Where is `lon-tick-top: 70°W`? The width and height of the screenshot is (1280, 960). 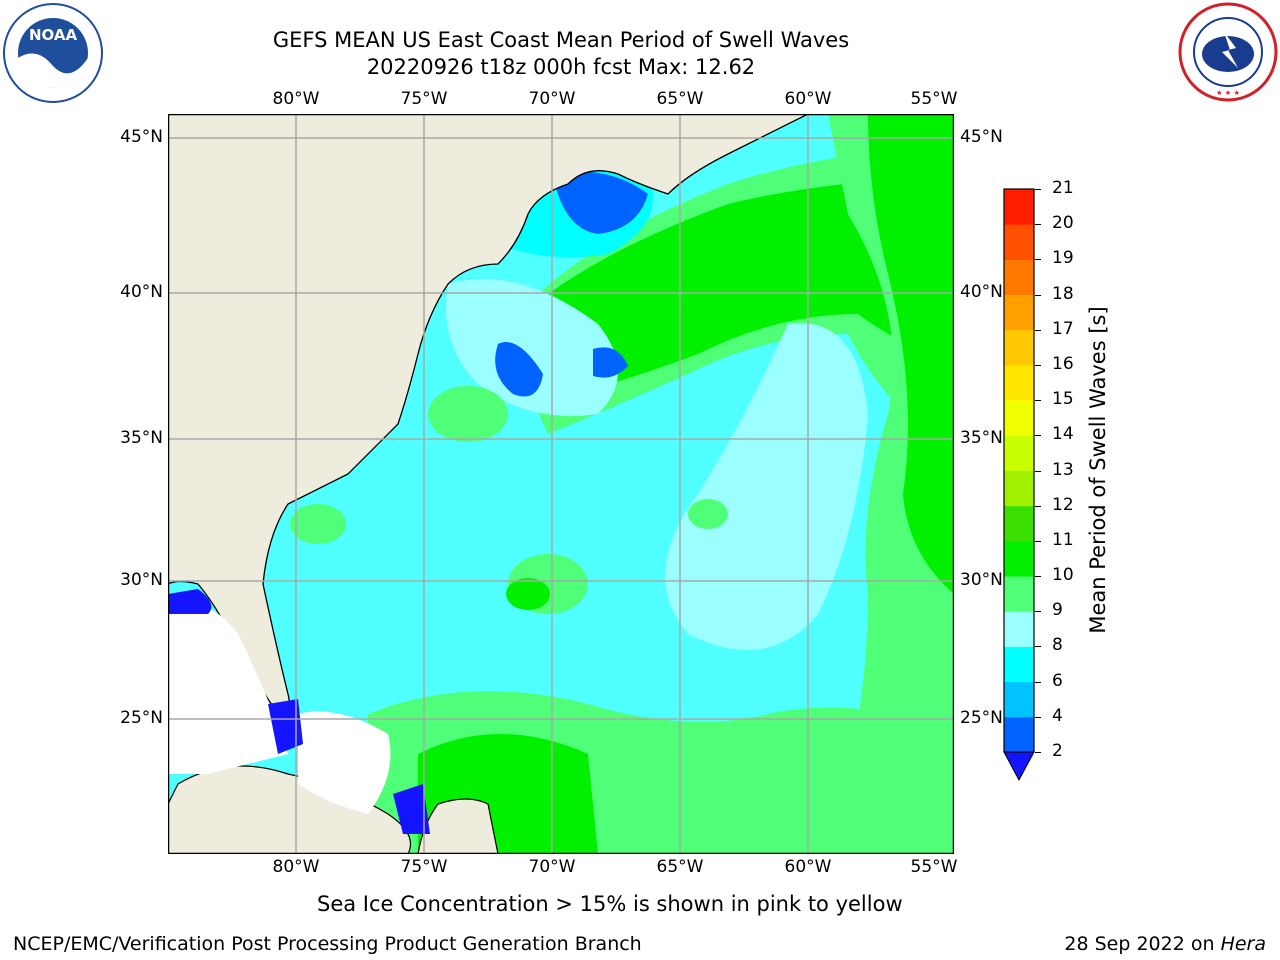
lon-tick-top: 70°W is located at coordinates (552, 99).